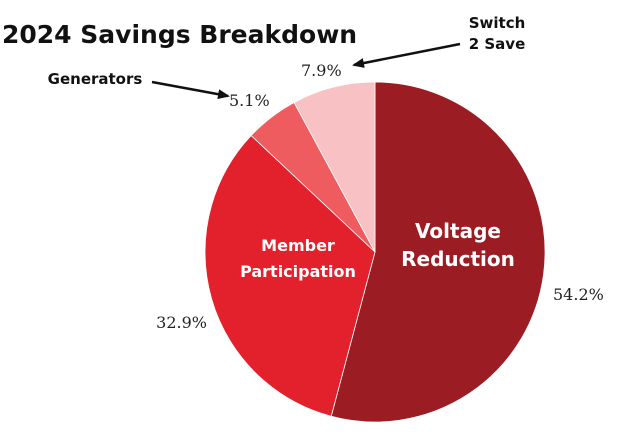 This screenshot has height=435, width=618. What do you see at coordinates (578, 294) in the screenshot?
I see `value-label-voltage-reduction: 54.2%` at bounding box center [578, 294].